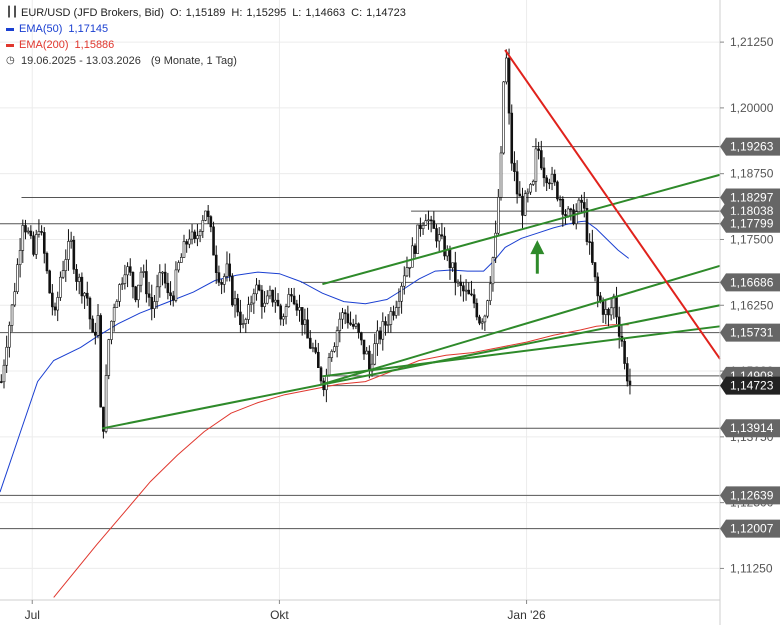  Describe the element at coordinates (752, 224) in the screenshot. I see `level-tag-label: 1,17799` at that location.